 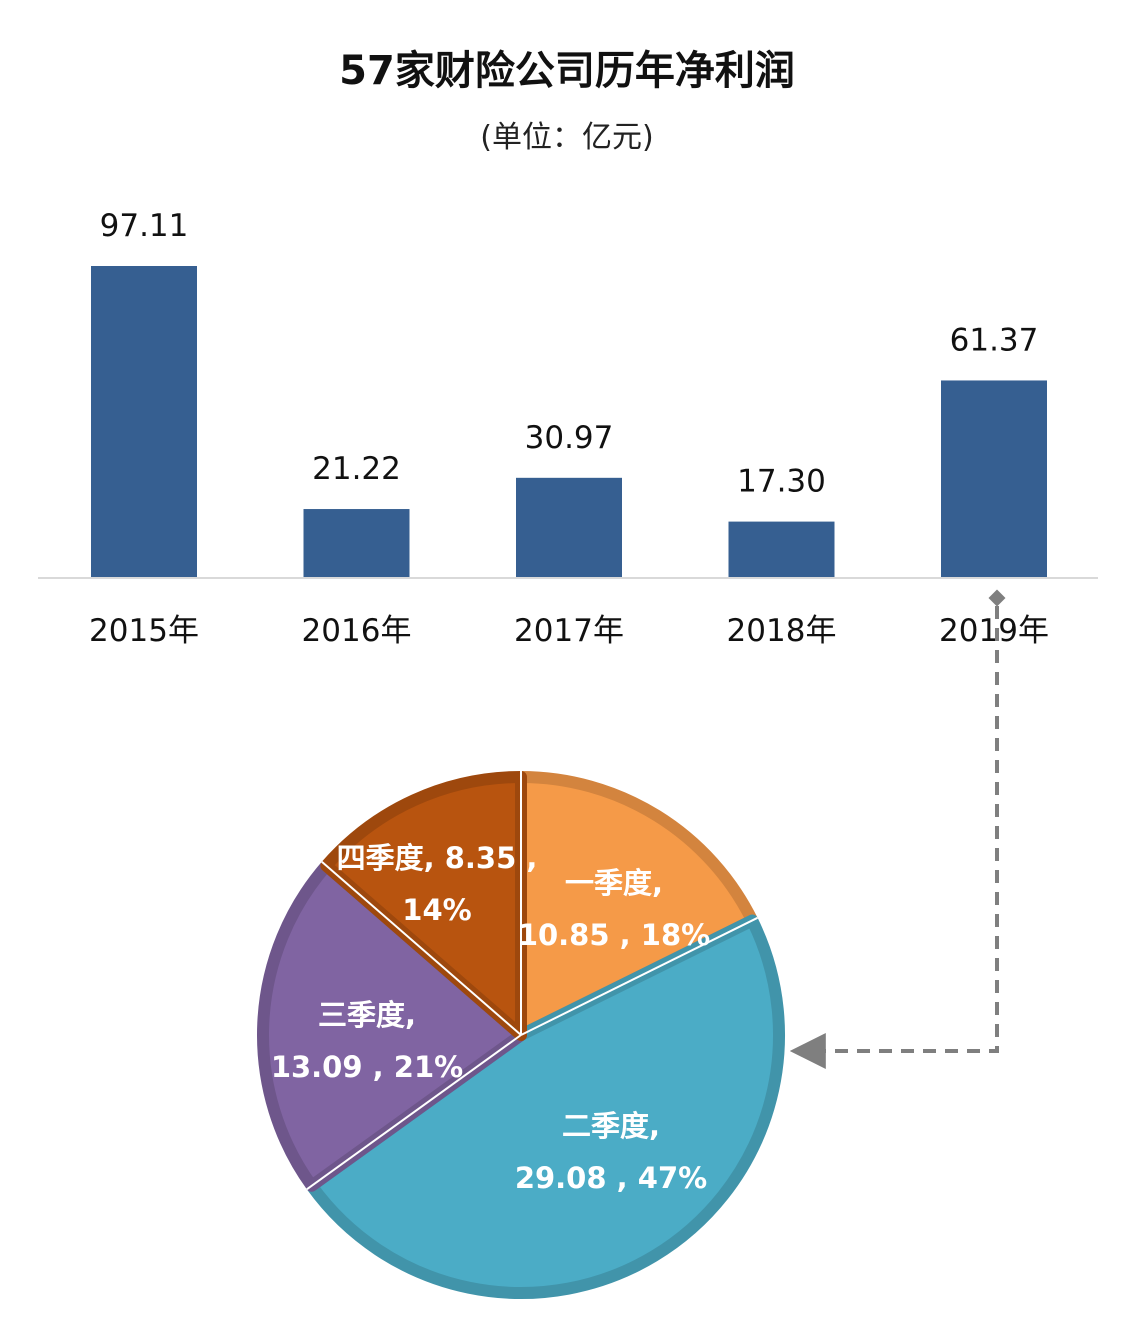 What do you see at coordinates (367, 1015) in the screenshot?
I see `pie-label-name: 三季度,` at bounding box center [367, 1015].